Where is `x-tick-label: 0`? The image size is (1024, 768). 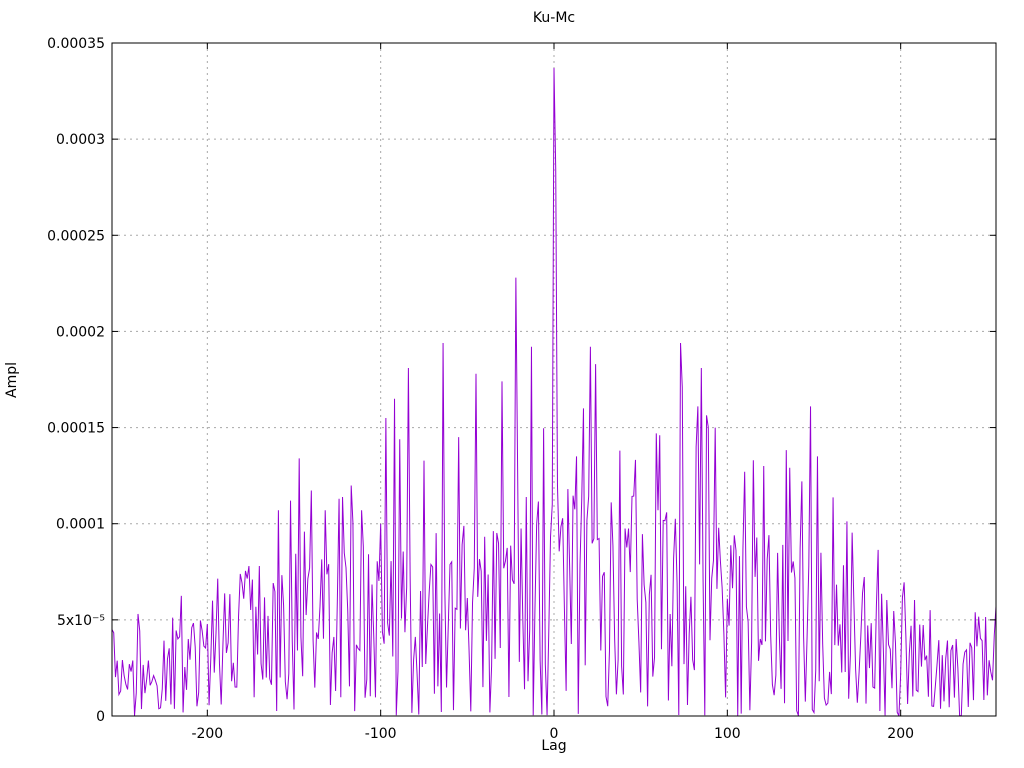 x-tick-label: 0 is located at coordinates (554, 734).